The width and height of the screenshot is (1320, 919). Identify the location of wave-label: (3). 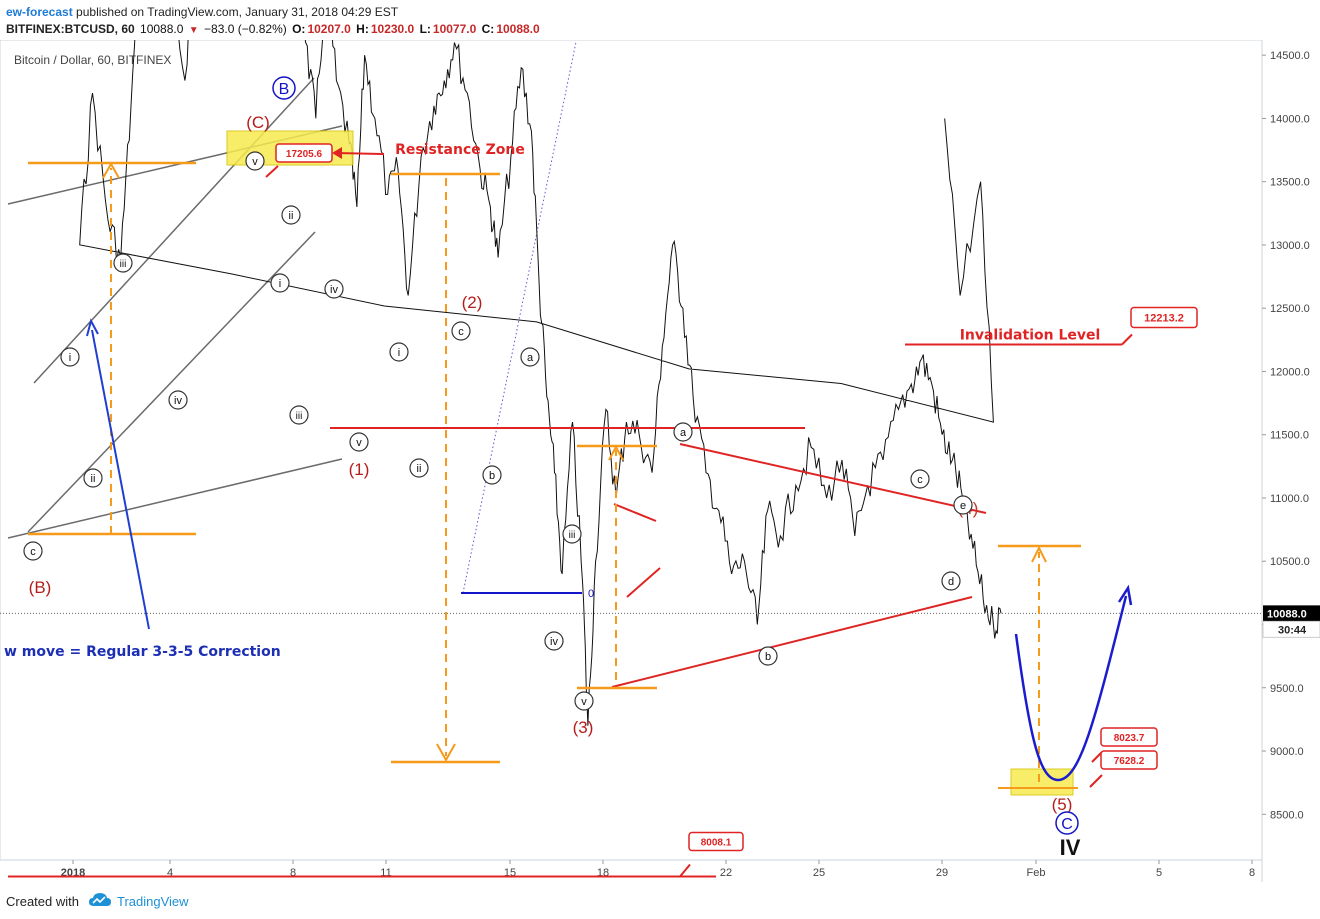
(583, 727).